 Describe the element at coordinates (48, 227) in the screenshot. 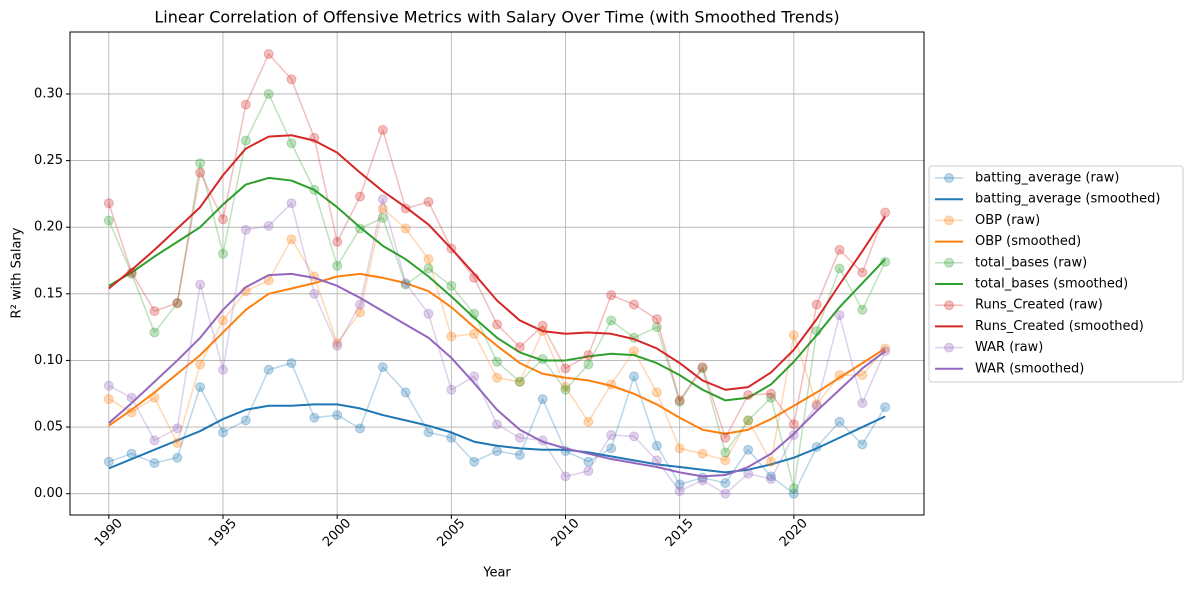

I see `y-tick-label: 0.20` at that location.